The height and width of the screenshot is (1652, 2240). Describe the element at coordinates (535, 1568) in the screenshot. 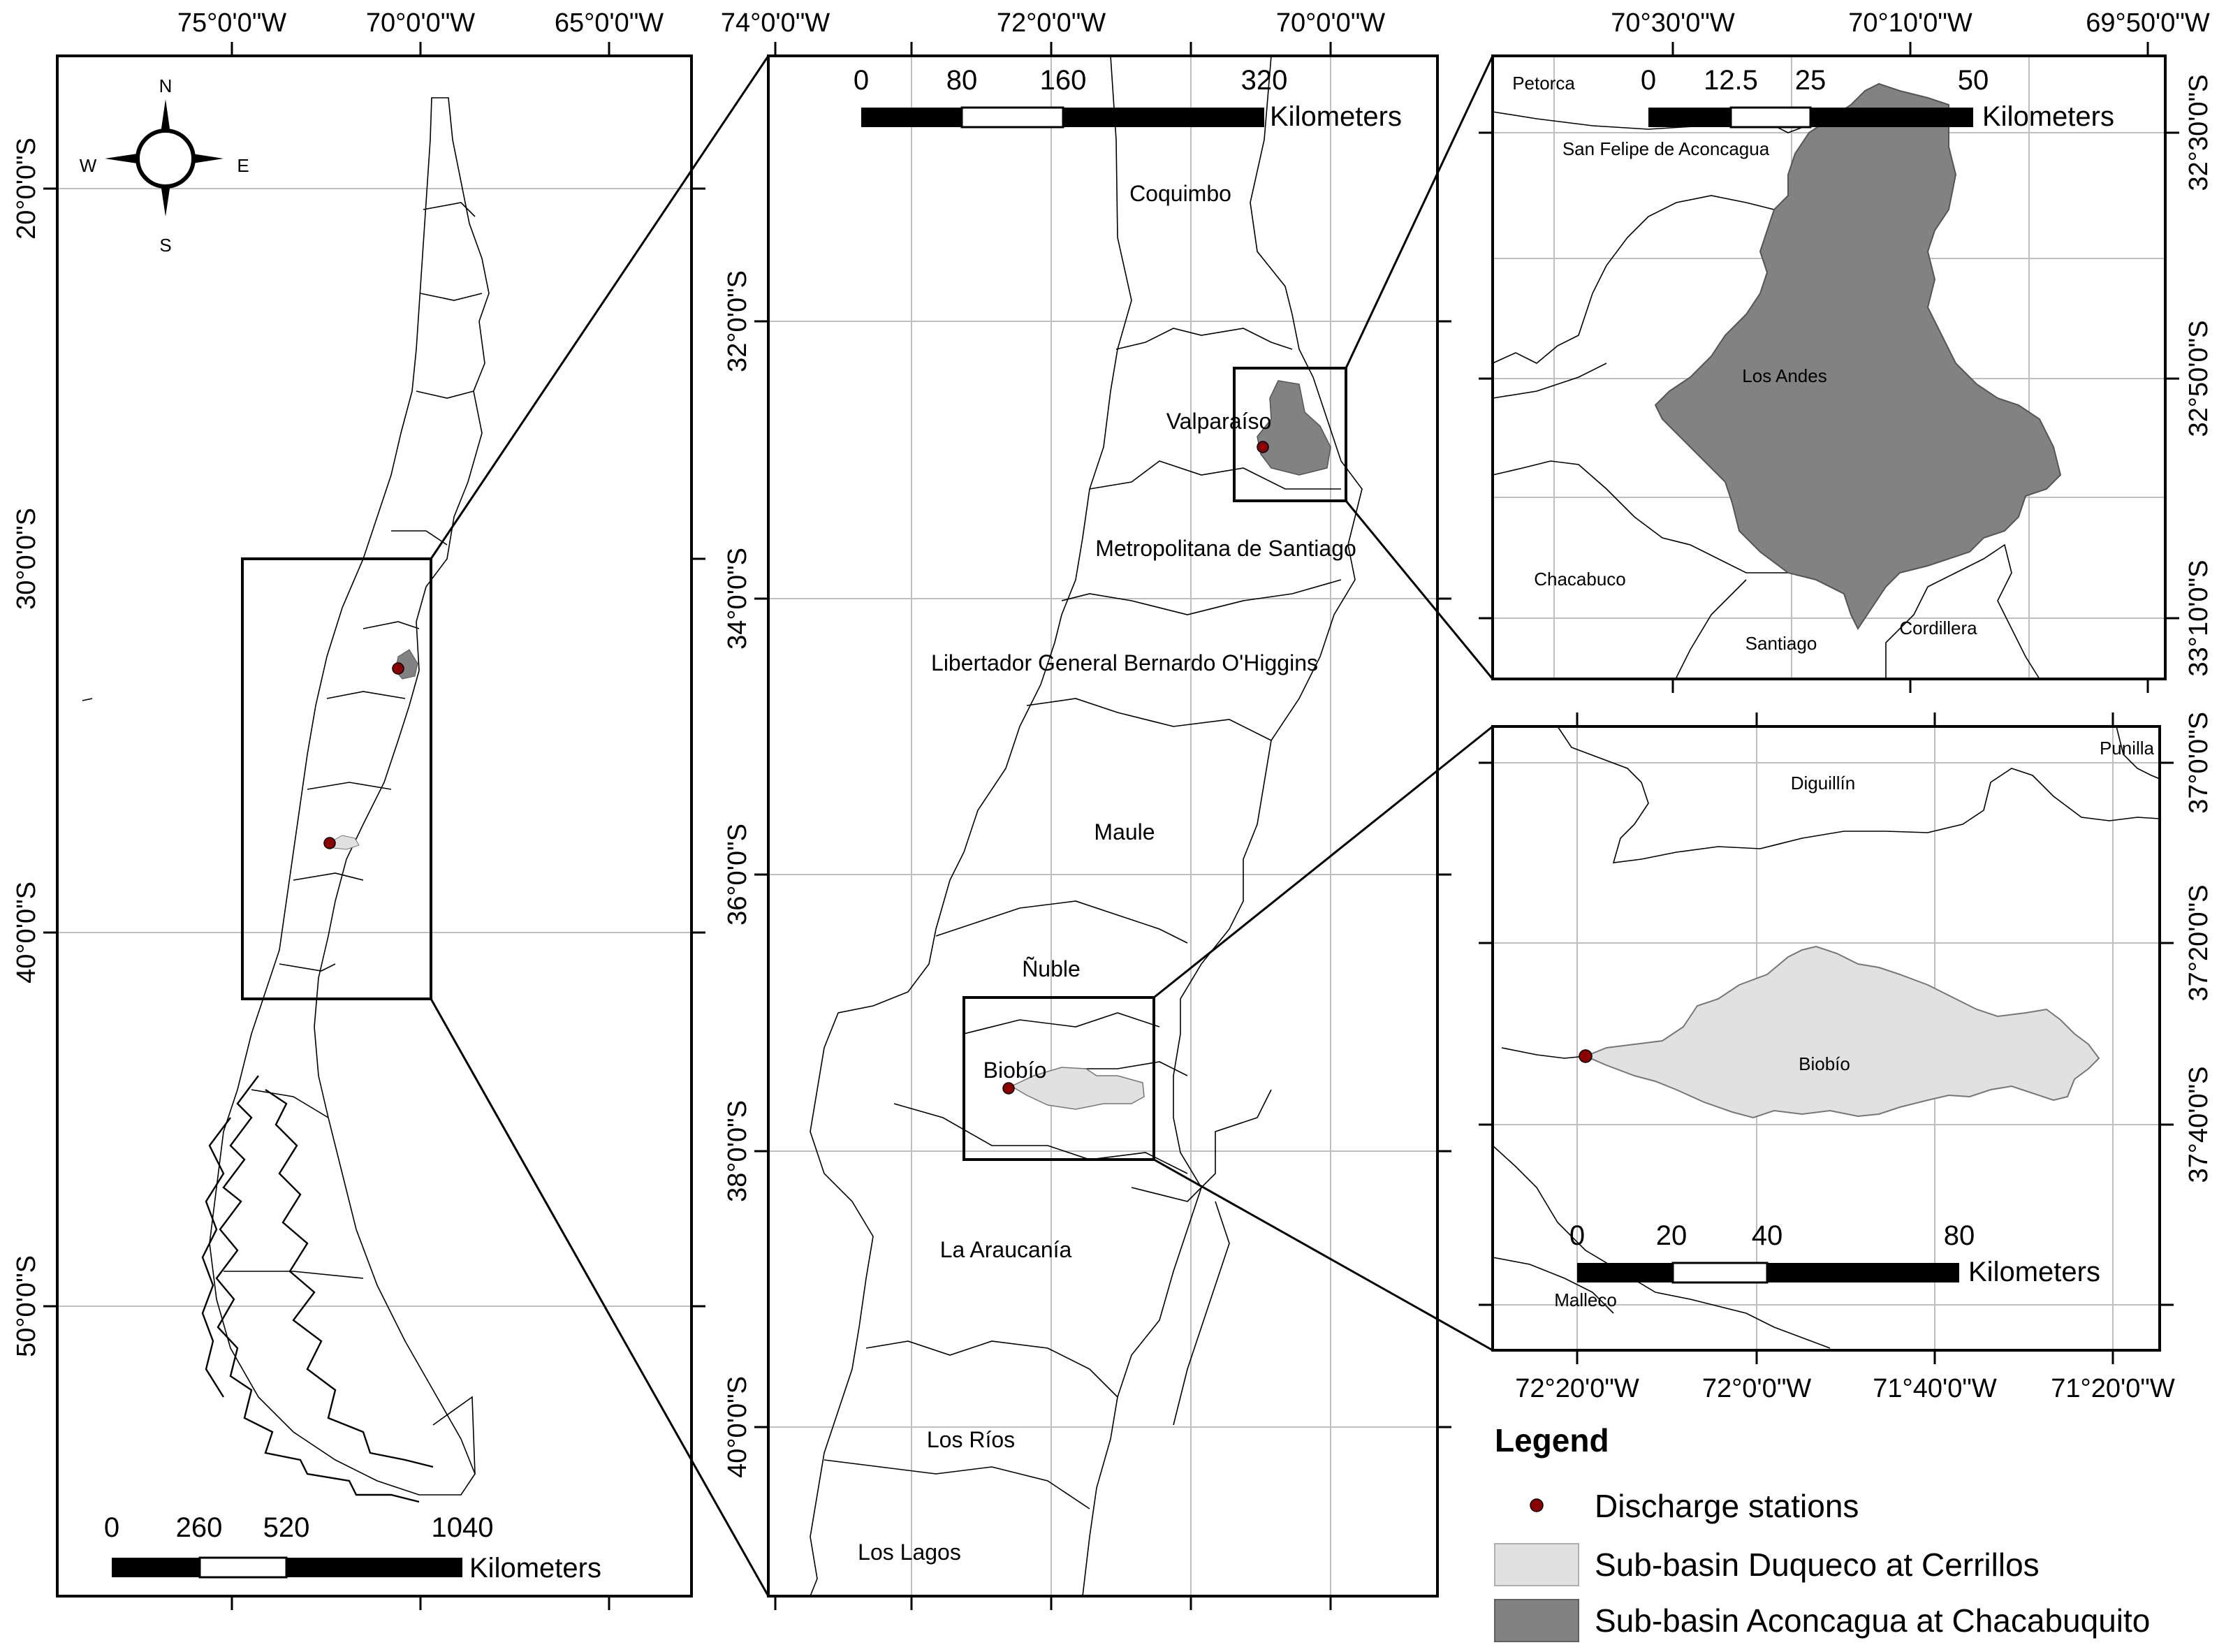

I see `left-scale-unit: Kilometers` at that location.